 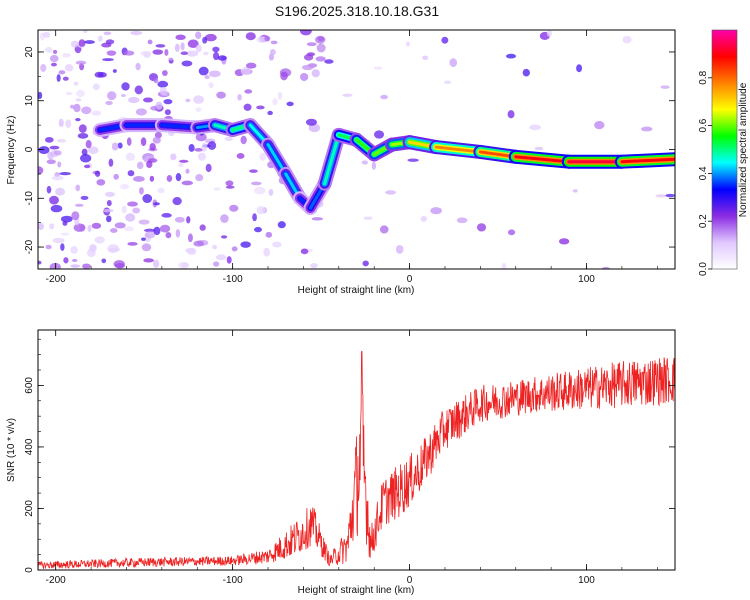 I want to click on x-tick-label: -100, so click(x=233, y=279).